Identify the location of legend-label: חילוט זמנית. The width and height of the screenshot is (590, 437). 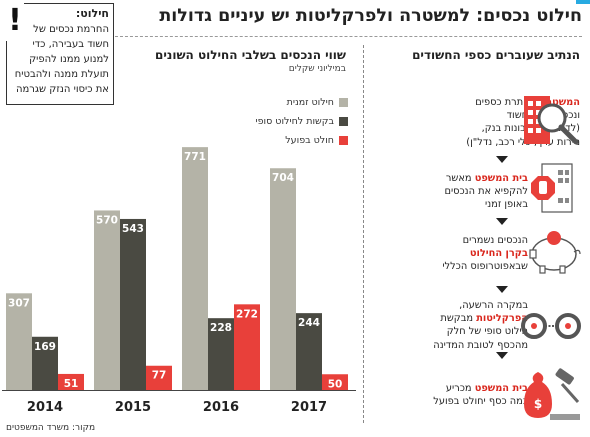
(310, 102).